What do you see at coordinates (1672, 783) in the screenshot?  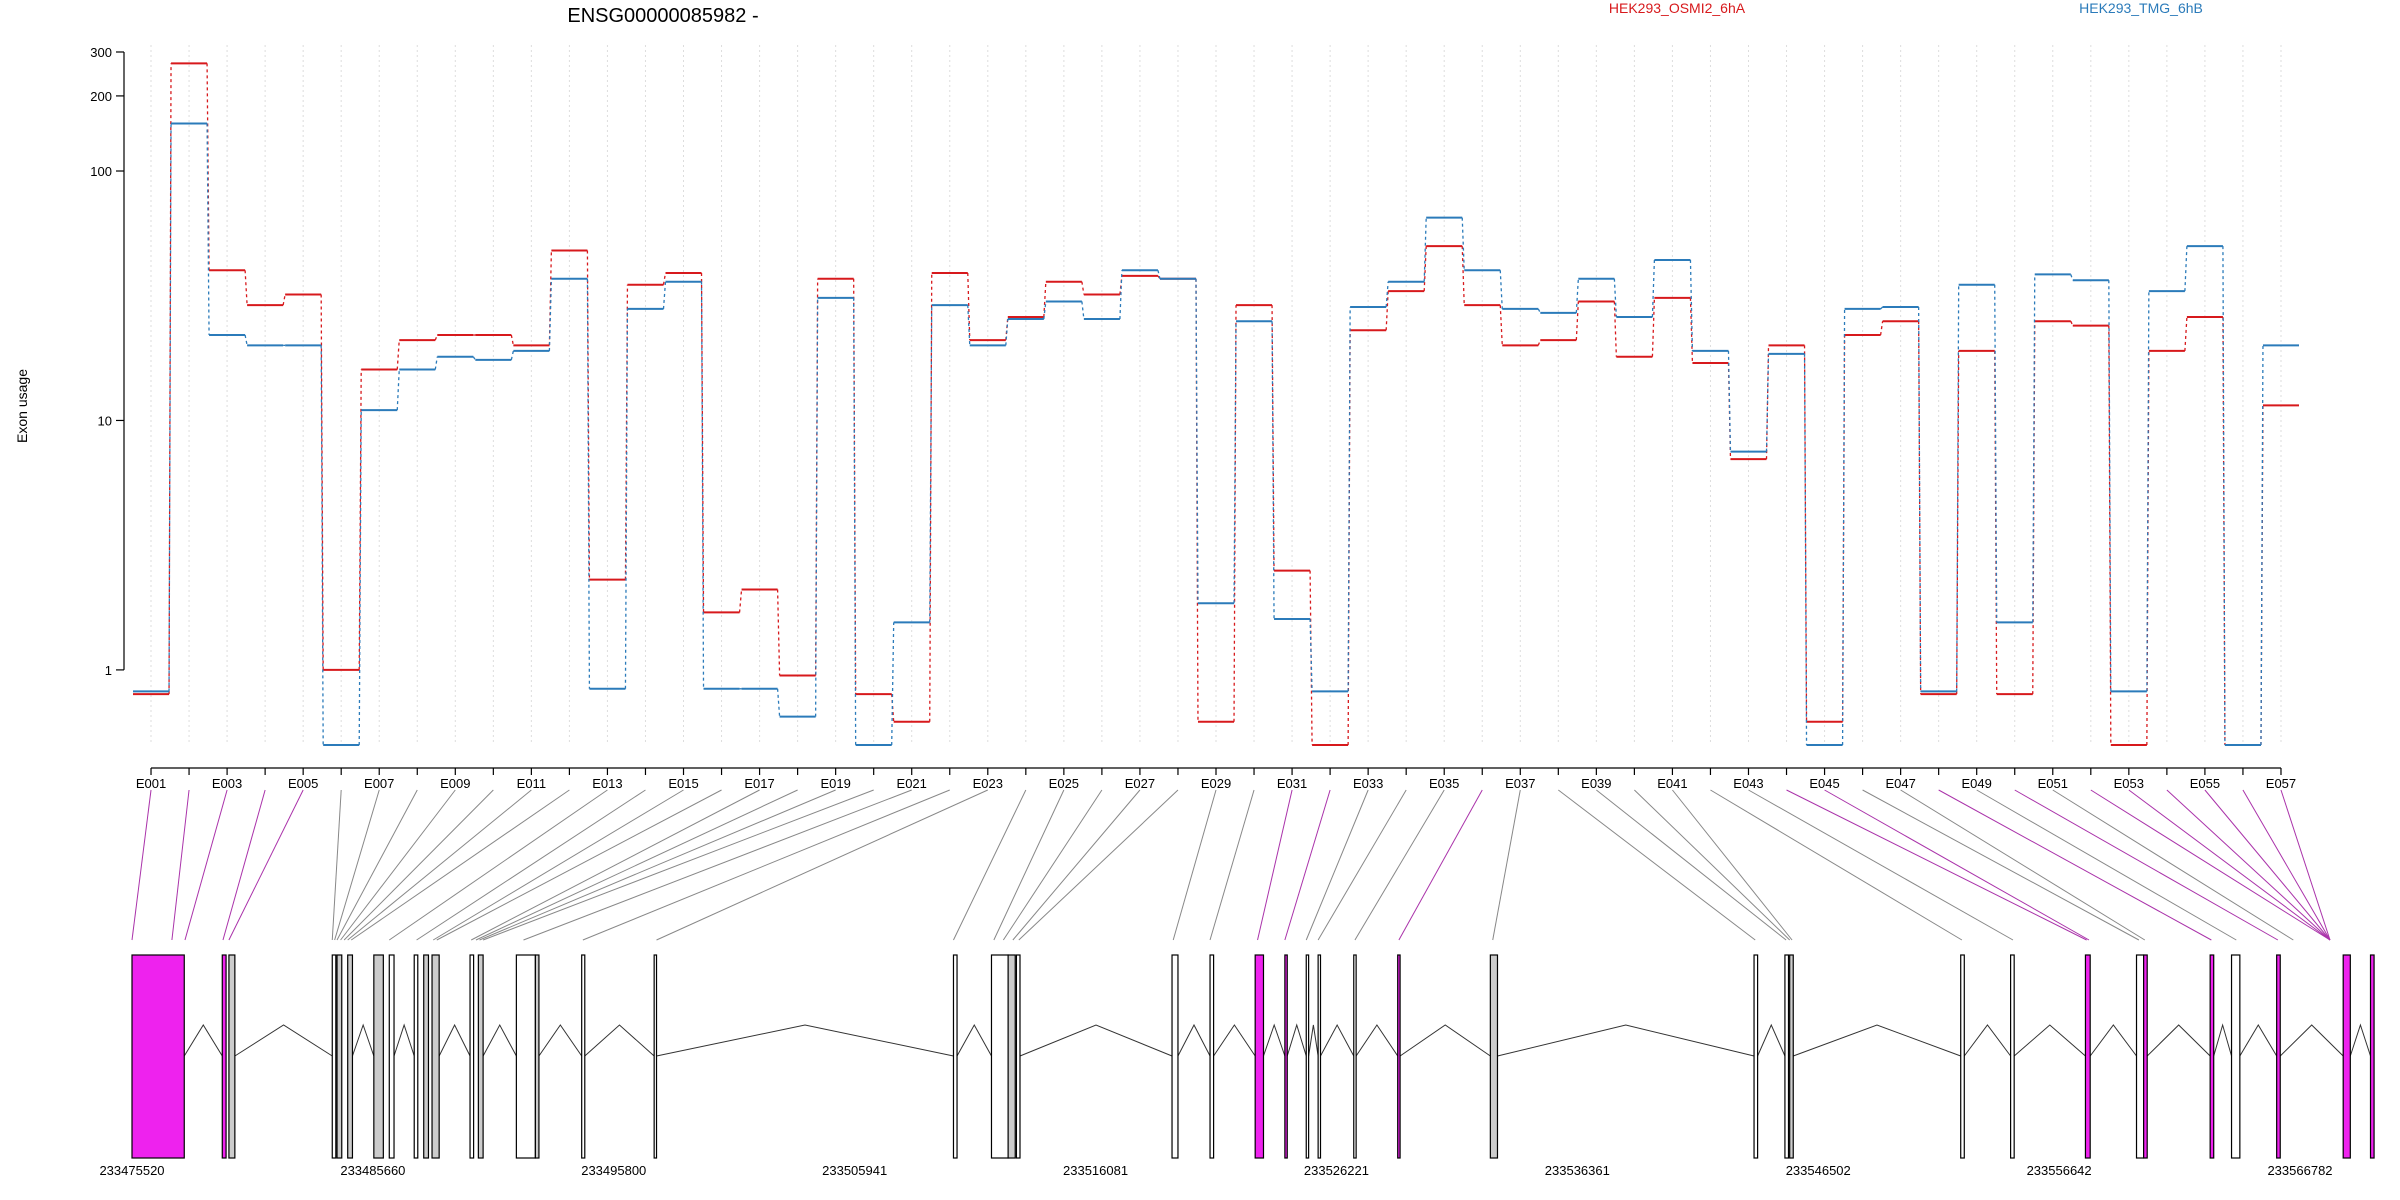 I see `x-tick-label: E041` at bounding box center [1672, 783].